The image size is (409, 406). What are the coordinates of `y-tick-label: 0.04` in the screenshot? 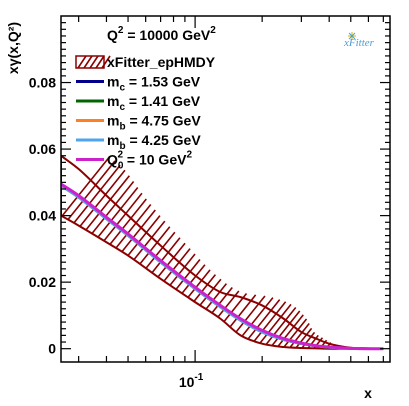 It's located at (42, 216).